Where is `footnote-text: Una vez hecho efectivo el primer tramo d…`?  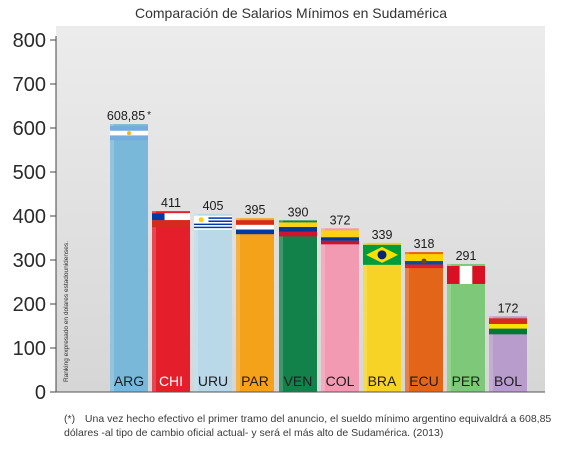
footnote-text: Una vez hecho efectivo el primer tramo d… is located at coordinates (308, 426).